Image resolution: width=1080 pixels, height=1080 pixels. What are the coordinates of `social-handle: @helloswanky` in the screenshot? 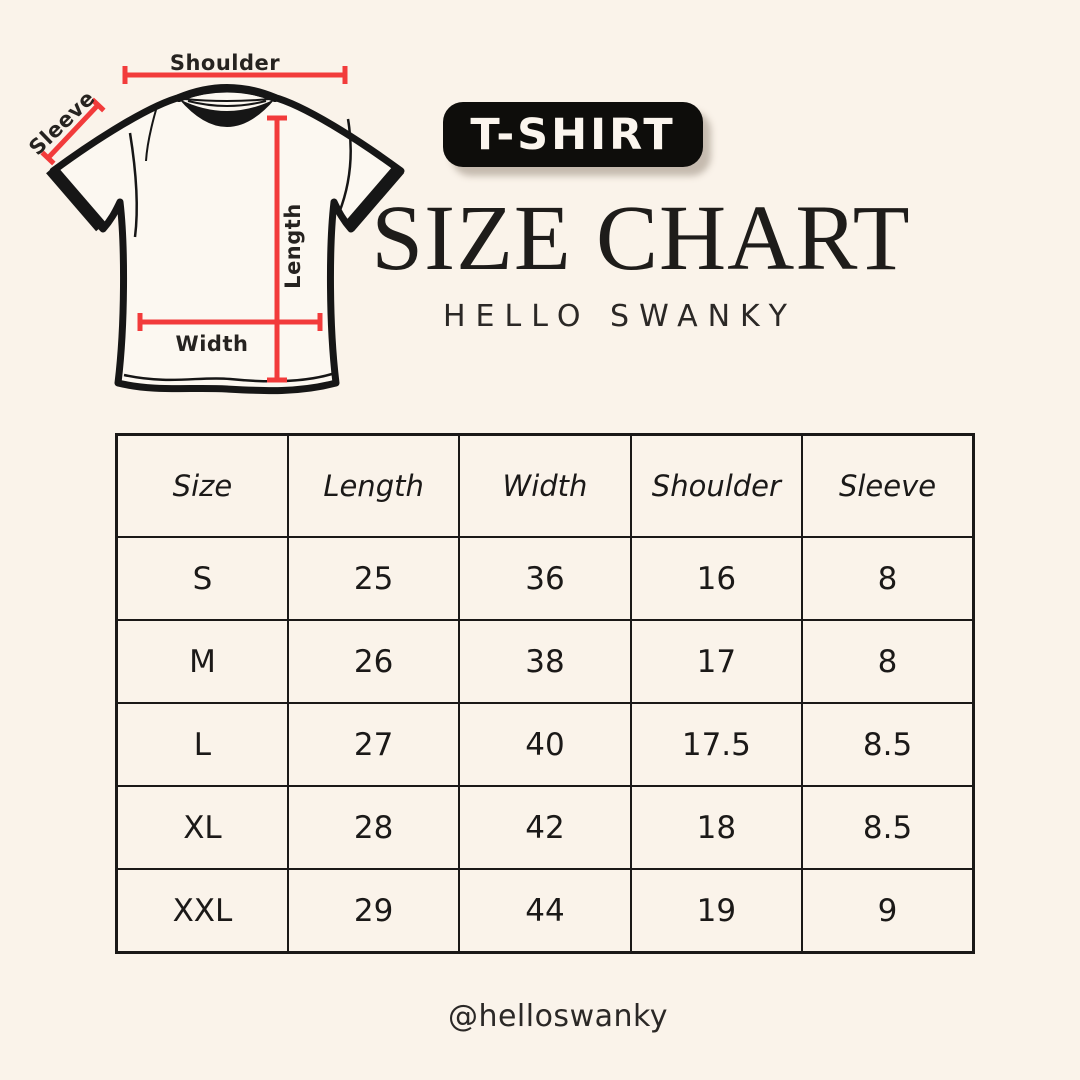 It's located at (558, 1016).